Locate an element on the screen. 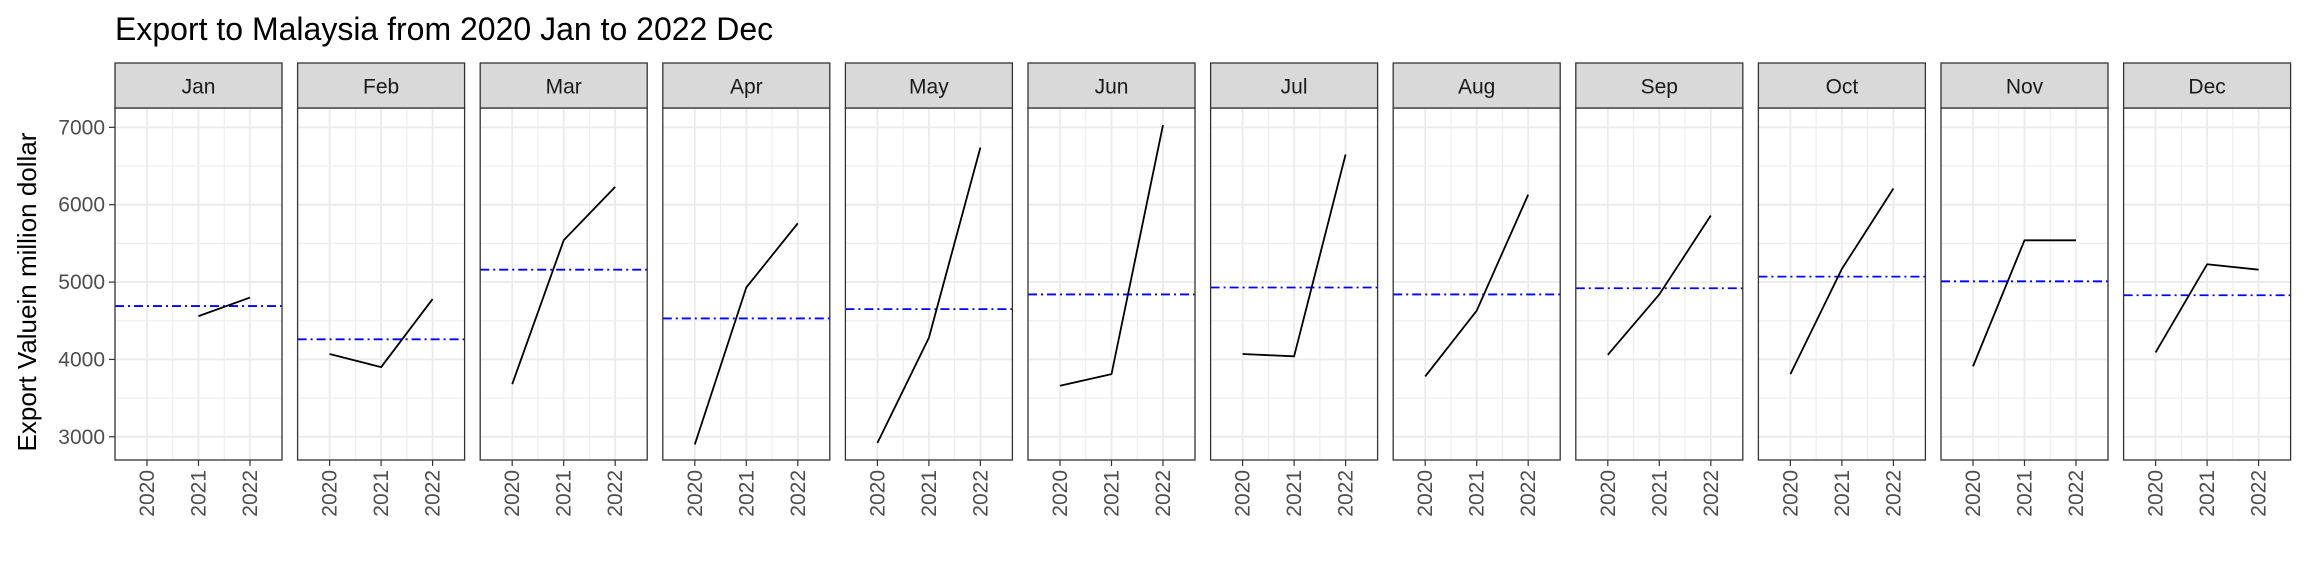 Image resolution: width=2304 pixels, height=576 pixels. facet-panel-jun: Jun 2020 2021 2022 is located at coordinates (1111, 289).